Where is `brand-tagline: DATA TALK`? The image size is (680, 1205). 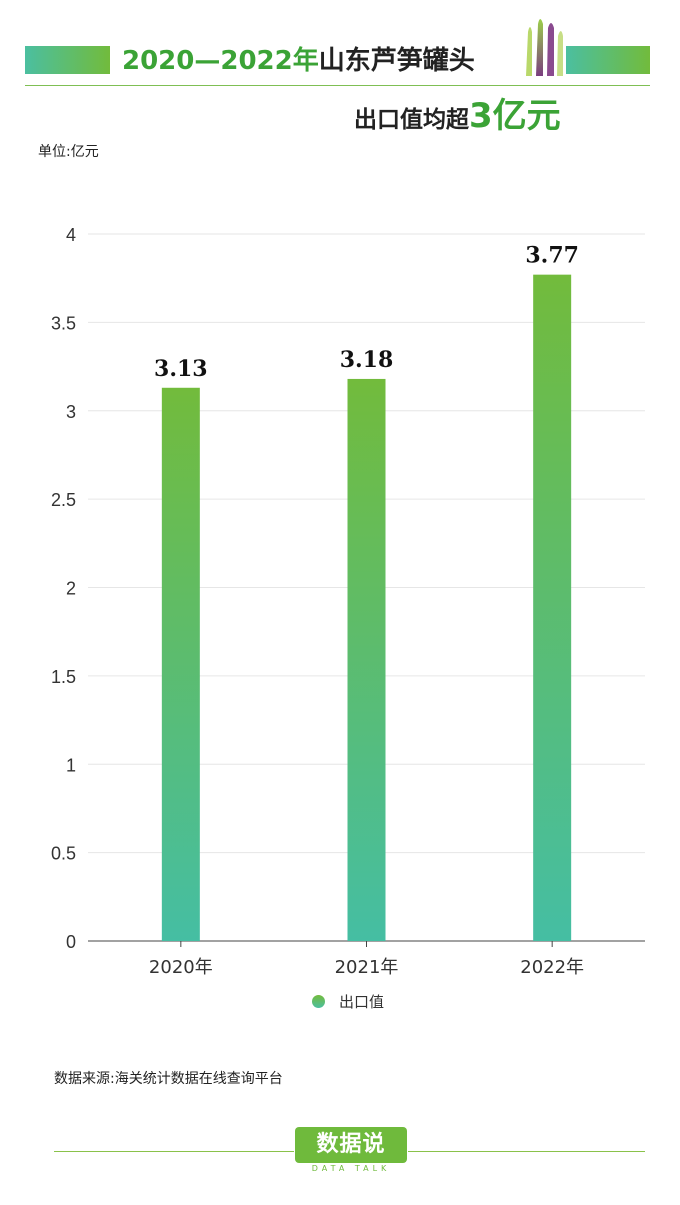 brand-tagline: DATA TALK is located at coordinates (351, 1168).